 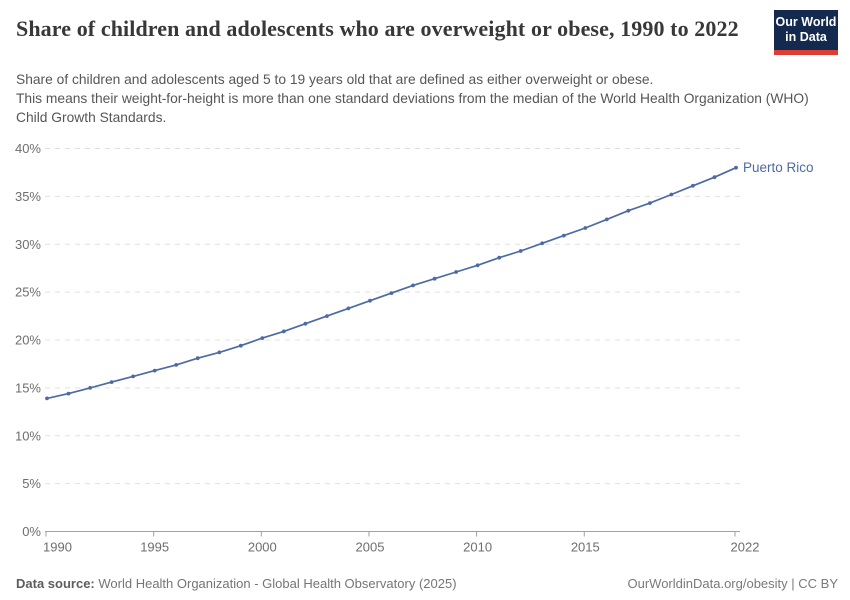 I want to click on x-tick-label: 2000, so click(x=262, y=547).